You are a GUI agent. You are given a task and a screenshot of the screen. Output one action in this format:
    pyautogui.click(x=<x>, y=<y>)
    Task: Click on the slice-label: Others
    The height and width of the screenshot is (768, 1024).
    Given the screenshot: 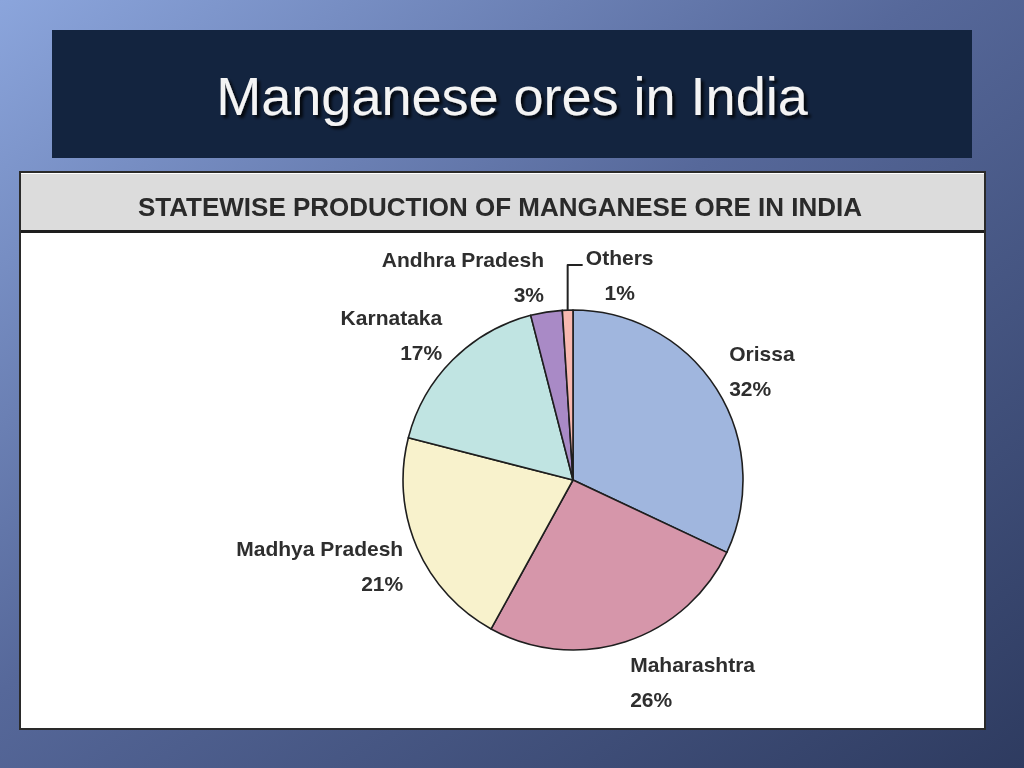 What is the action you would take?
    pyautogui.click(x=619, y=258)
    